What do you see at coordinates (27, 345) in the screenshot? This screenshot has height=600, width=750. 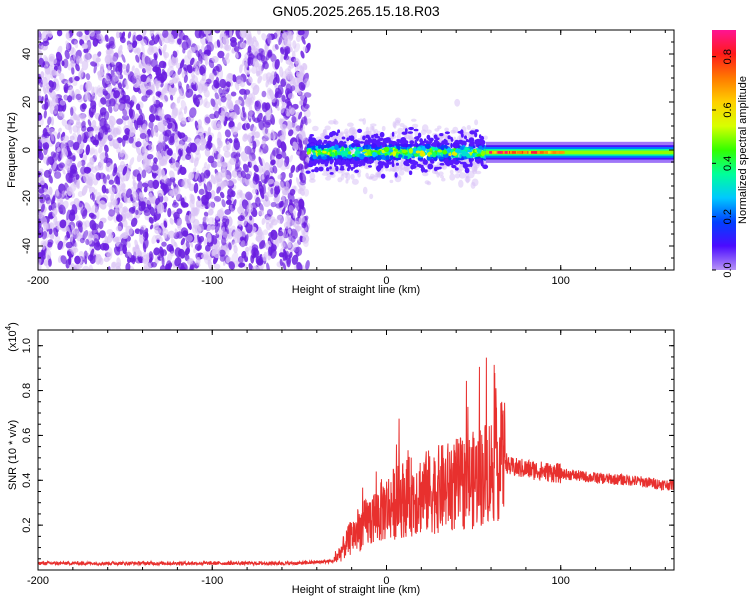 I see `y-tick-label: 1.0` at bounding box center [27, 345].